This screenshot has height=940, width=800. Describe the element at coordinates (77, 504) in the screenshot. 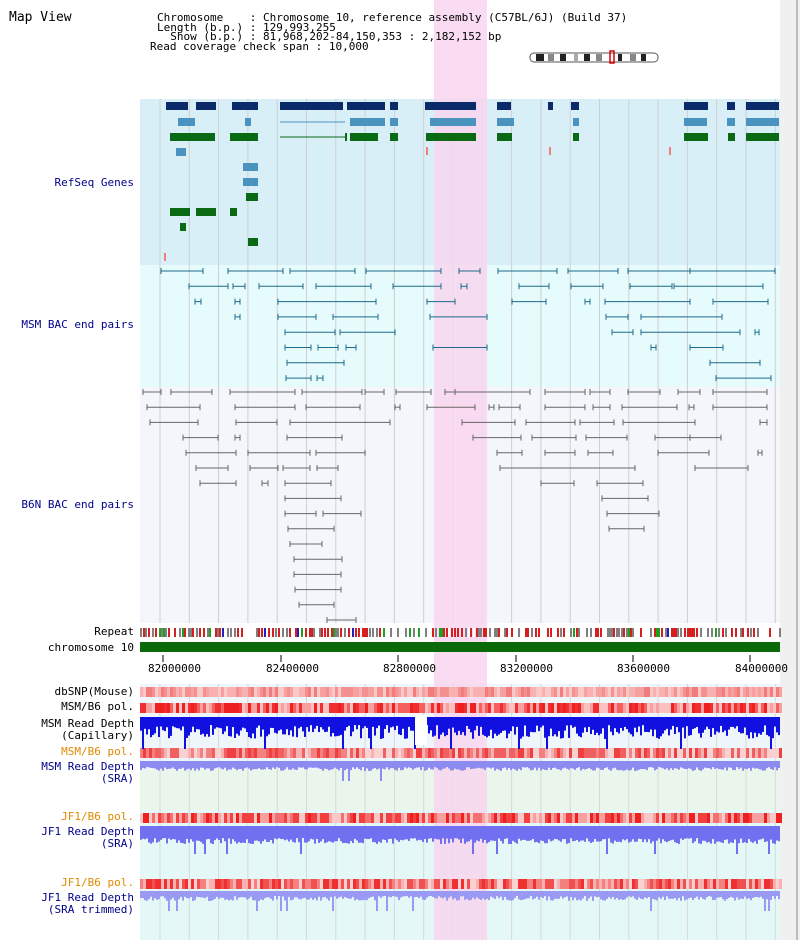

I see `track-label-b6n-bac: B6N BAC end pairs` at that location.